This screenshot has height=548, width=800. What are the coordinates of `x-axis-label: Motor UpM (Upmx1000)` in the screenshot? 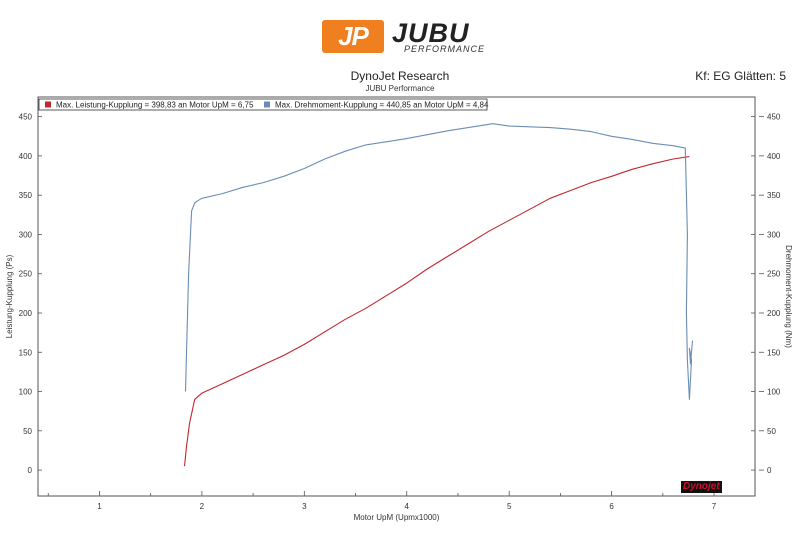 It's located at (397, 517).